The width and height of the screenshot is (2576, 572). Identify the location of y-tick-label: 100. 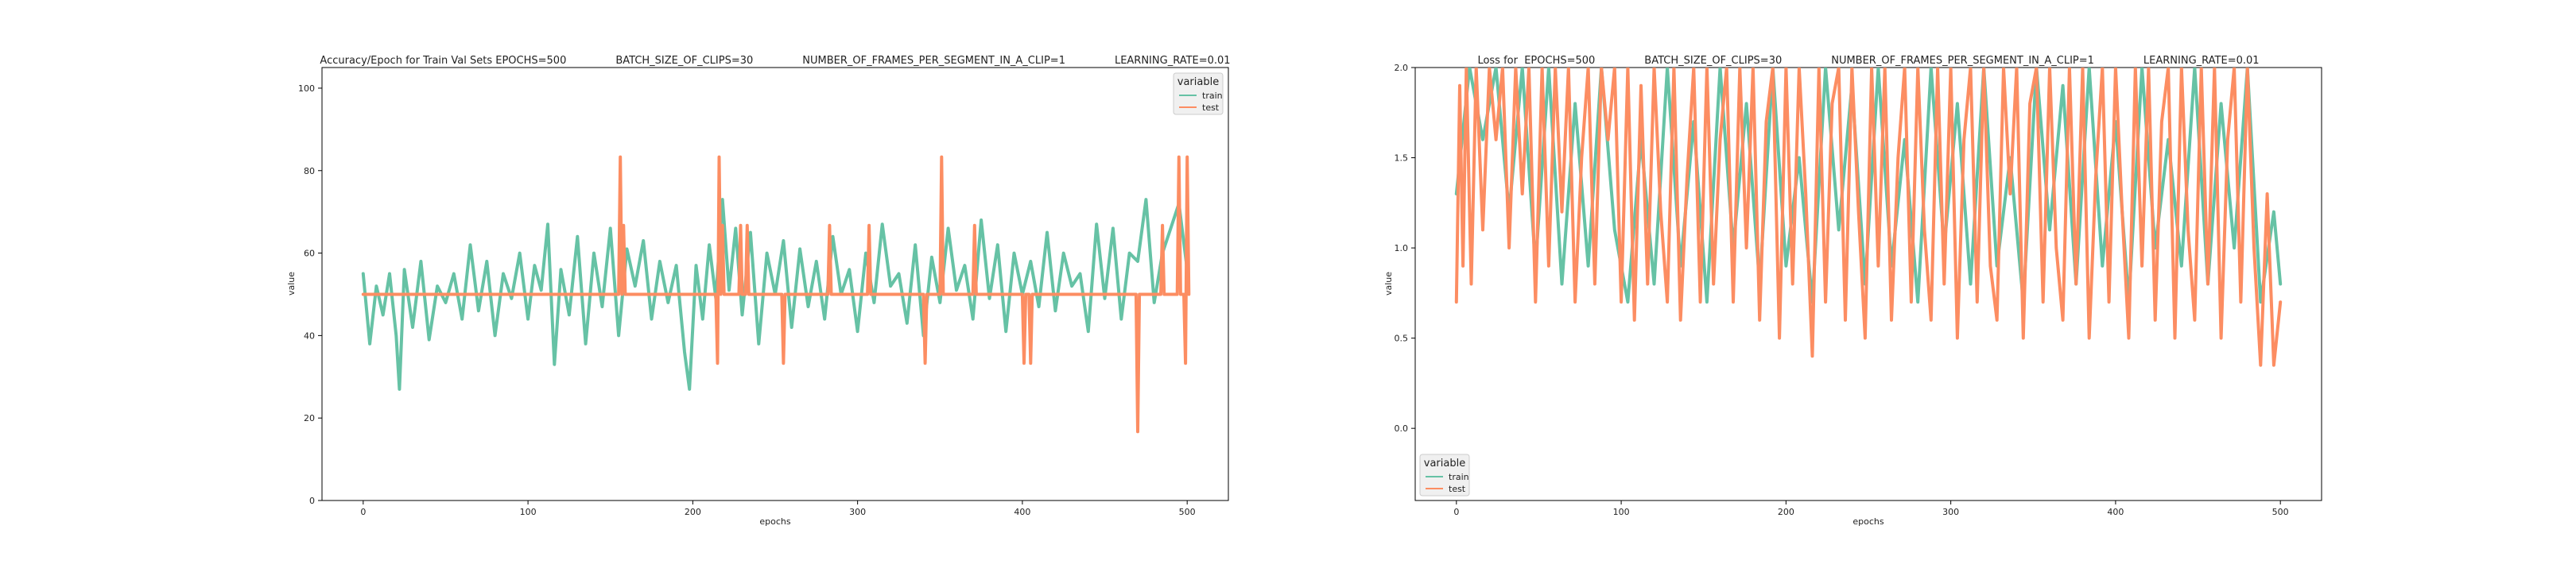
(306, 88).